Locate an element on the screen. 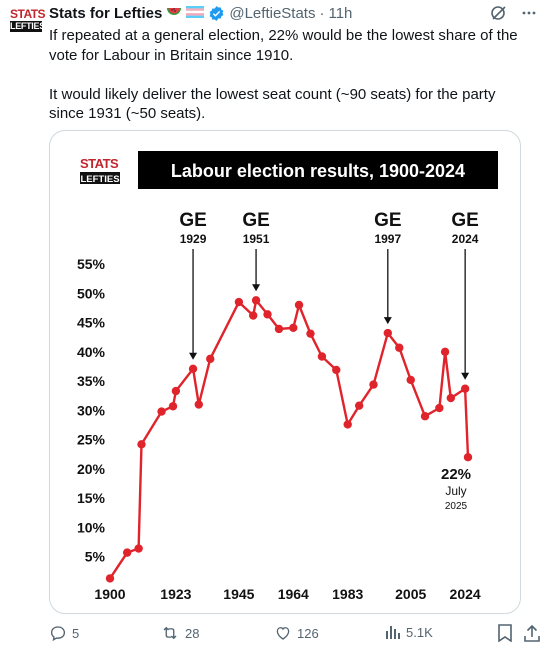 The width and height of the screenshot is (550, 651). retweet-button: 28 is located at coordinates (179, 633).